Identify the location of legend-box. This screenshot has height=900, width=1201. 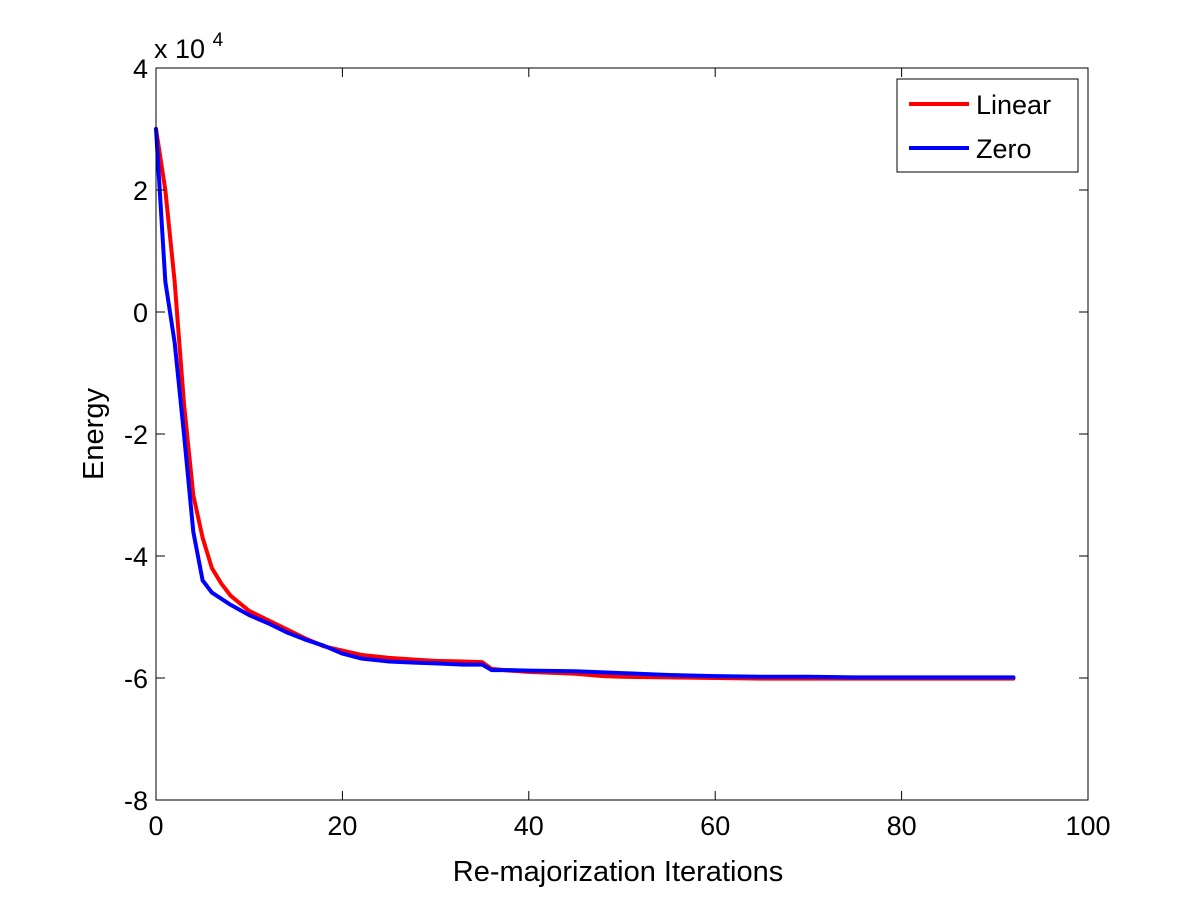
(987, 125).